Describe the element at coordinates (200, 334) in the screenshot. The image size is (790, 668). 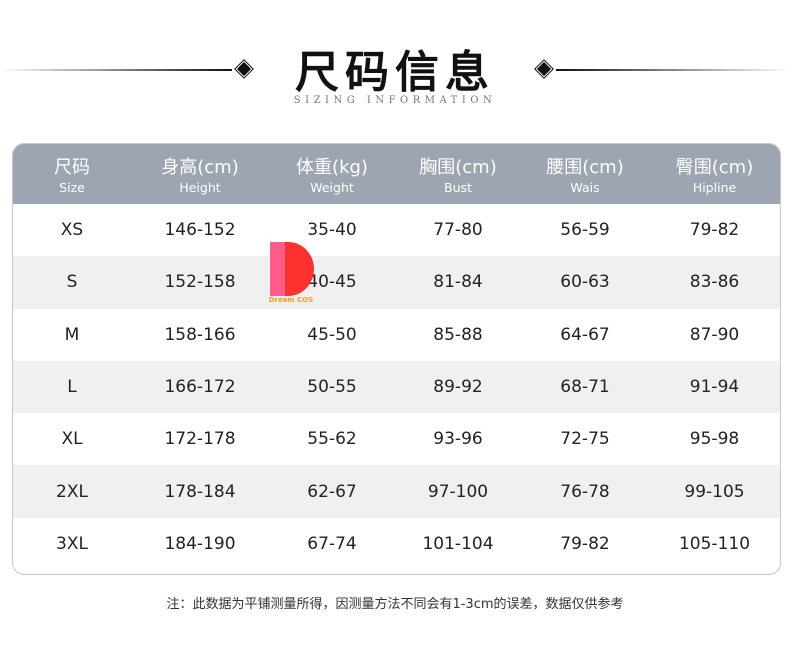
I see `table-cell: 158-166` at that location.